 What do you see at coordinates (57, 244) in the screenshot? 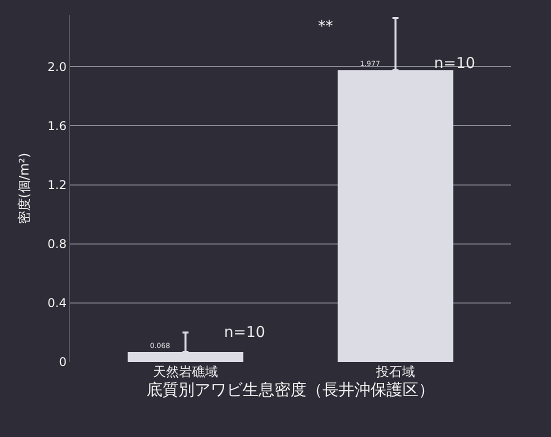
I see `y-tick-label: 0.8` at bounding box center [57, 244].